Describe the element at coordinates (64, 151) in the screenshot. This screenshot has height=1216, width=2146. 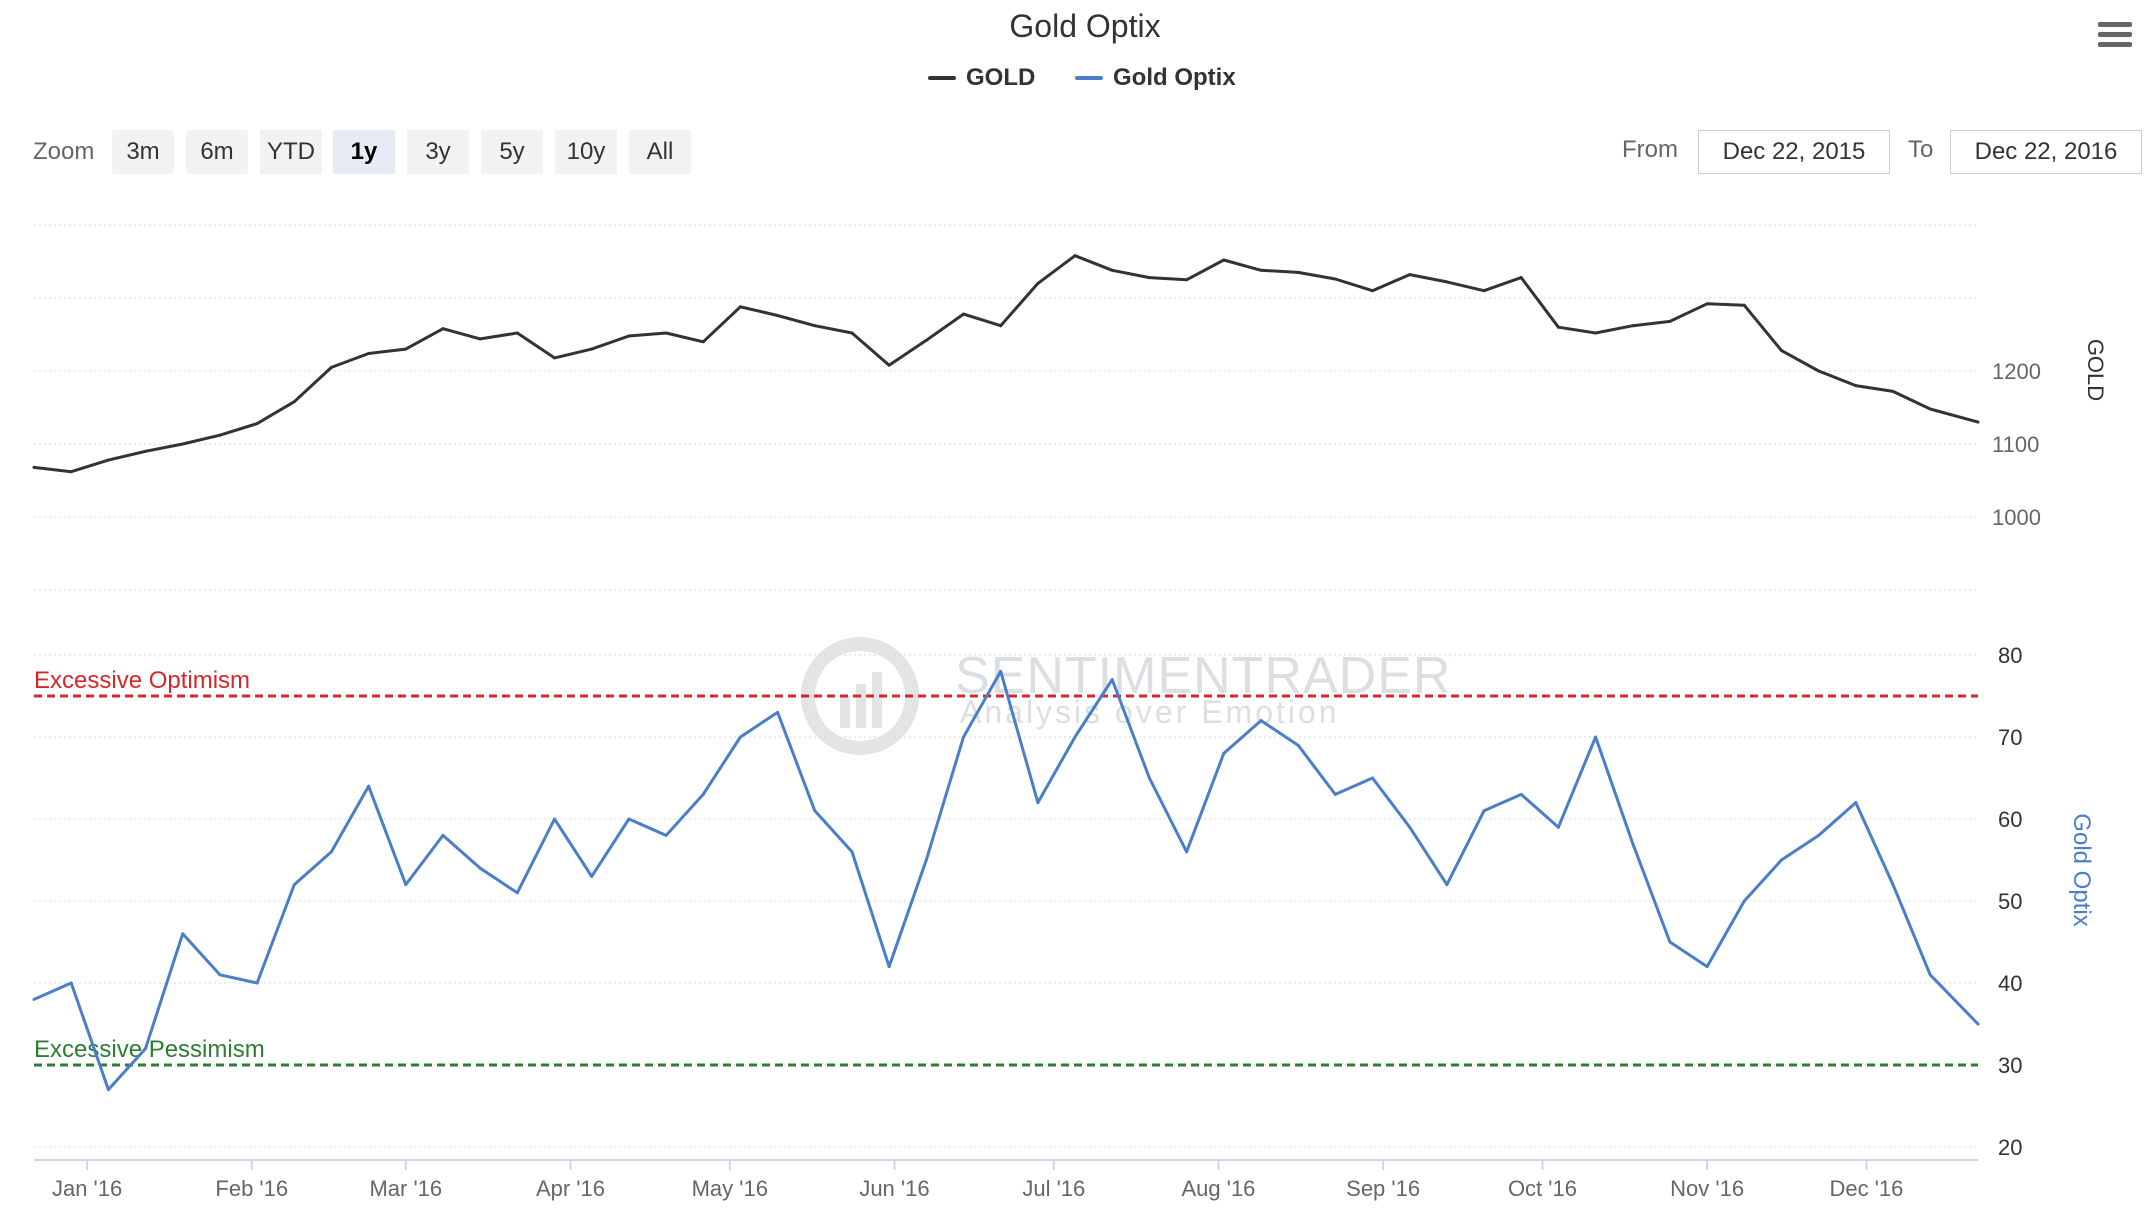
I see `zoom-label: Zoom` at that location.